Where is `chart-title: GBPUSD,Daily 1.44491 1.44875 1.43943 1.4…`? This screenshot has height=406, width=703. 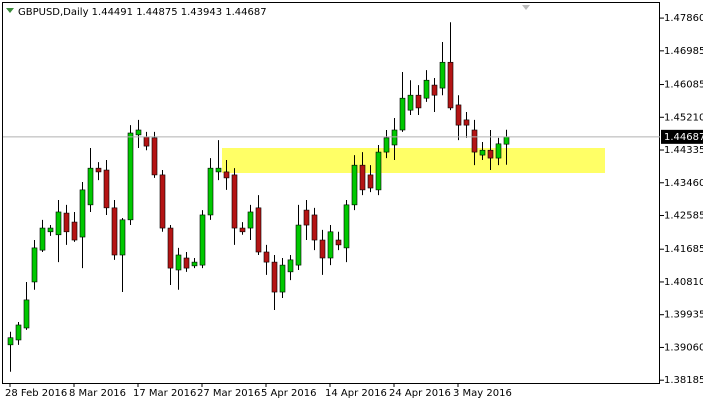 chart-title: GBPUSD,Daily 1.44491 1.44875 1.43943 1.4… is located at coordinates (142, 12).